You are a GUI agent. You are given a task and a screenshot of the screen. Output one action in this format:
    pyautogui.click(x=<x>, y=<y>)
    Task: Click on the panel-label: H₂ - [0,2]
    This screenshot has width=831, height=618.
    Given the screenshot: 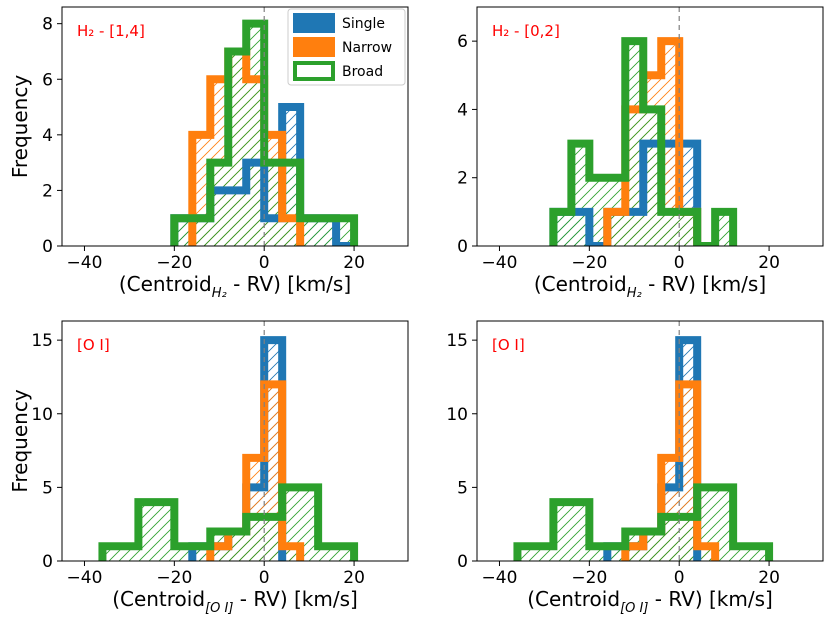 What is the action you would take?
    pyautogui.click(x=526, y=31)
    